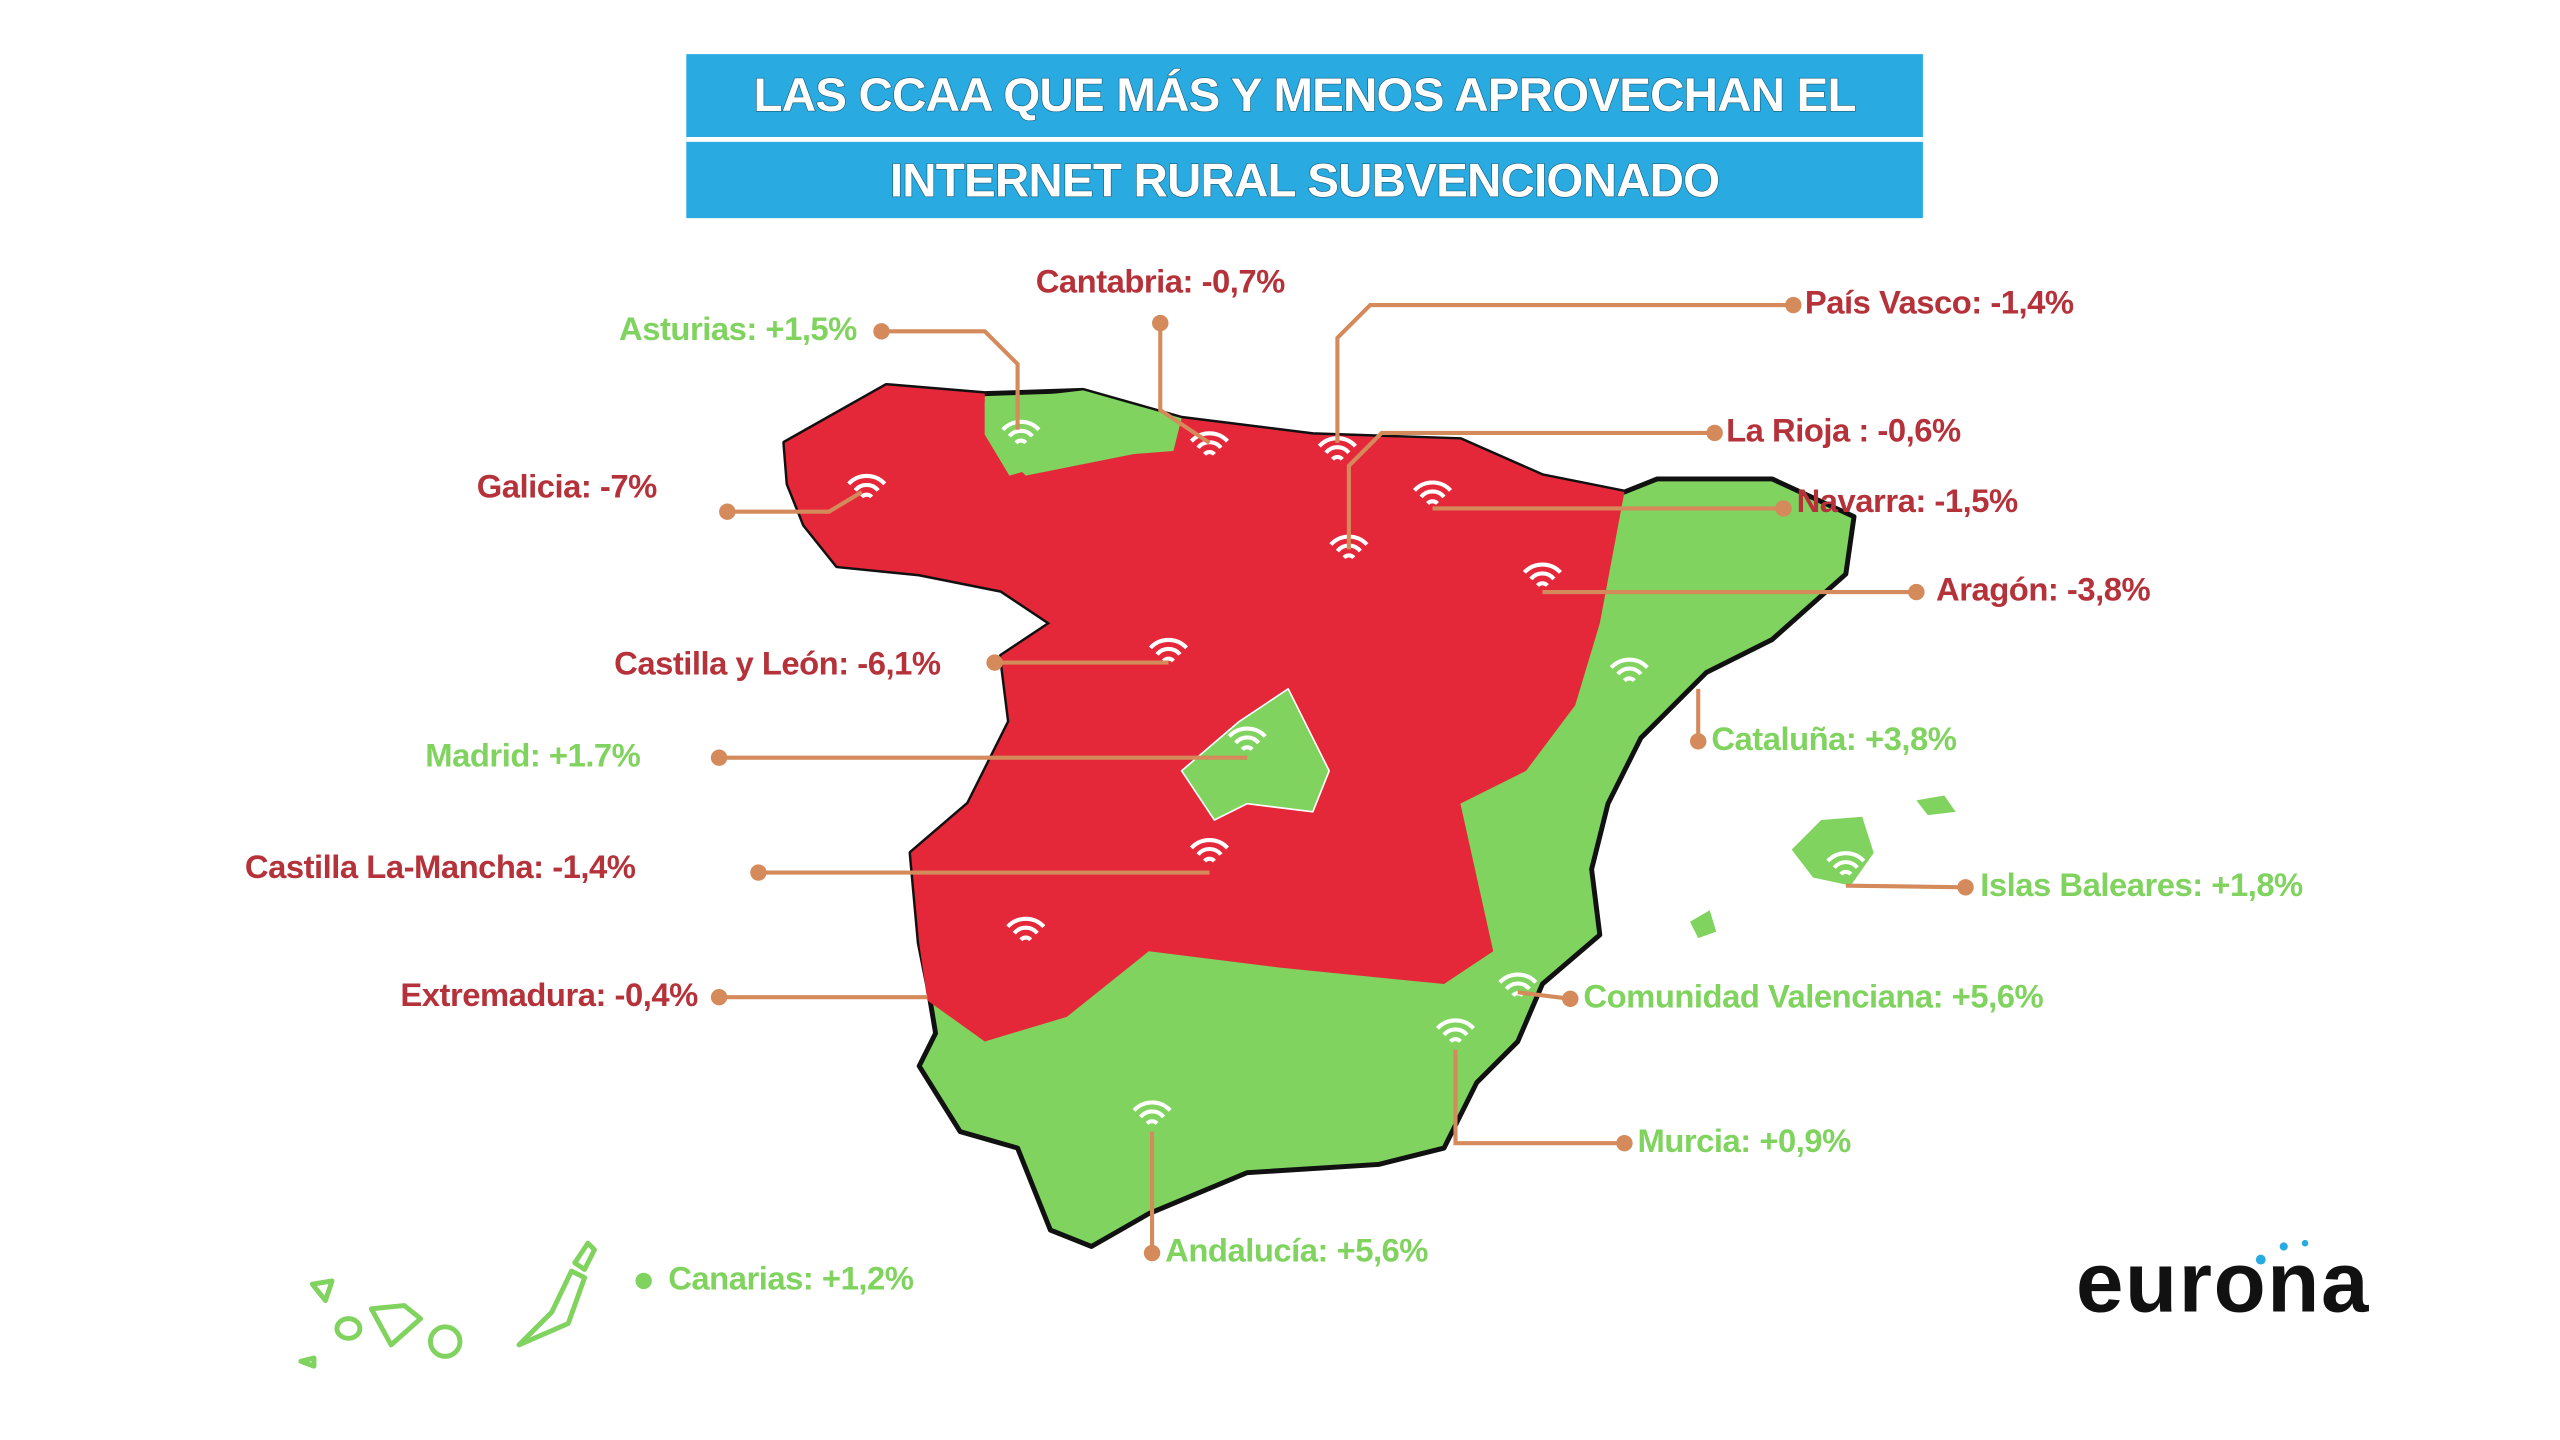 The width and height of the screenshot is (2560, 1440). I want to click on region-label: Navarra: -1,5%, so click(1907, 500).